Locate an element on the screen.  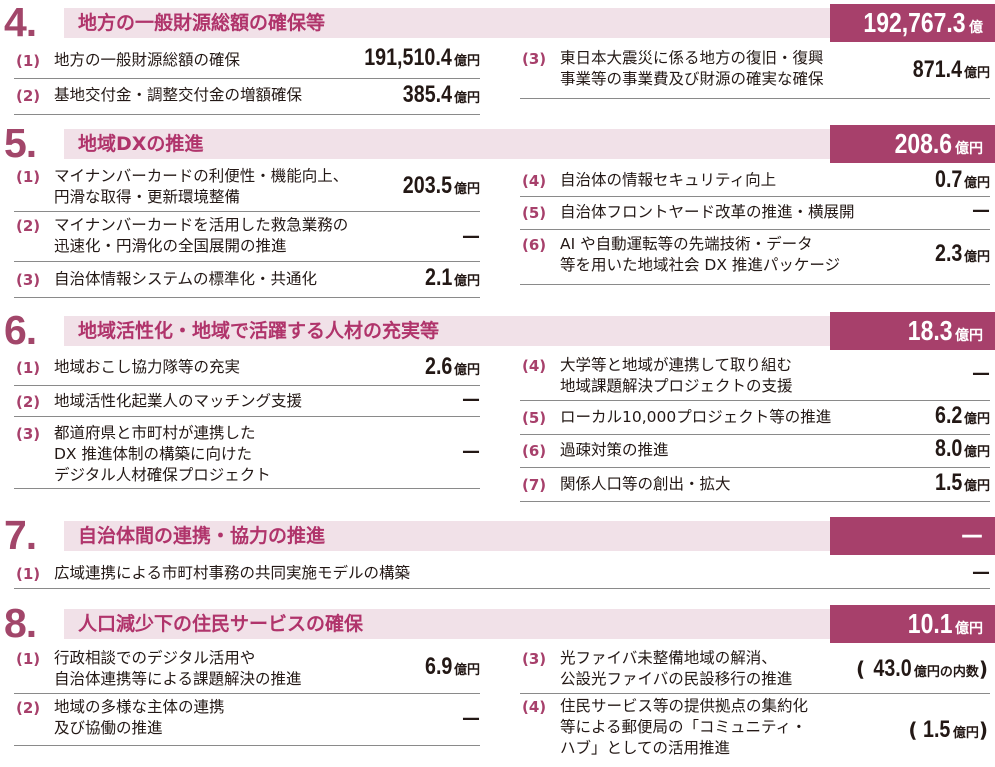
total-value: — is located at coordinates (972, 535).